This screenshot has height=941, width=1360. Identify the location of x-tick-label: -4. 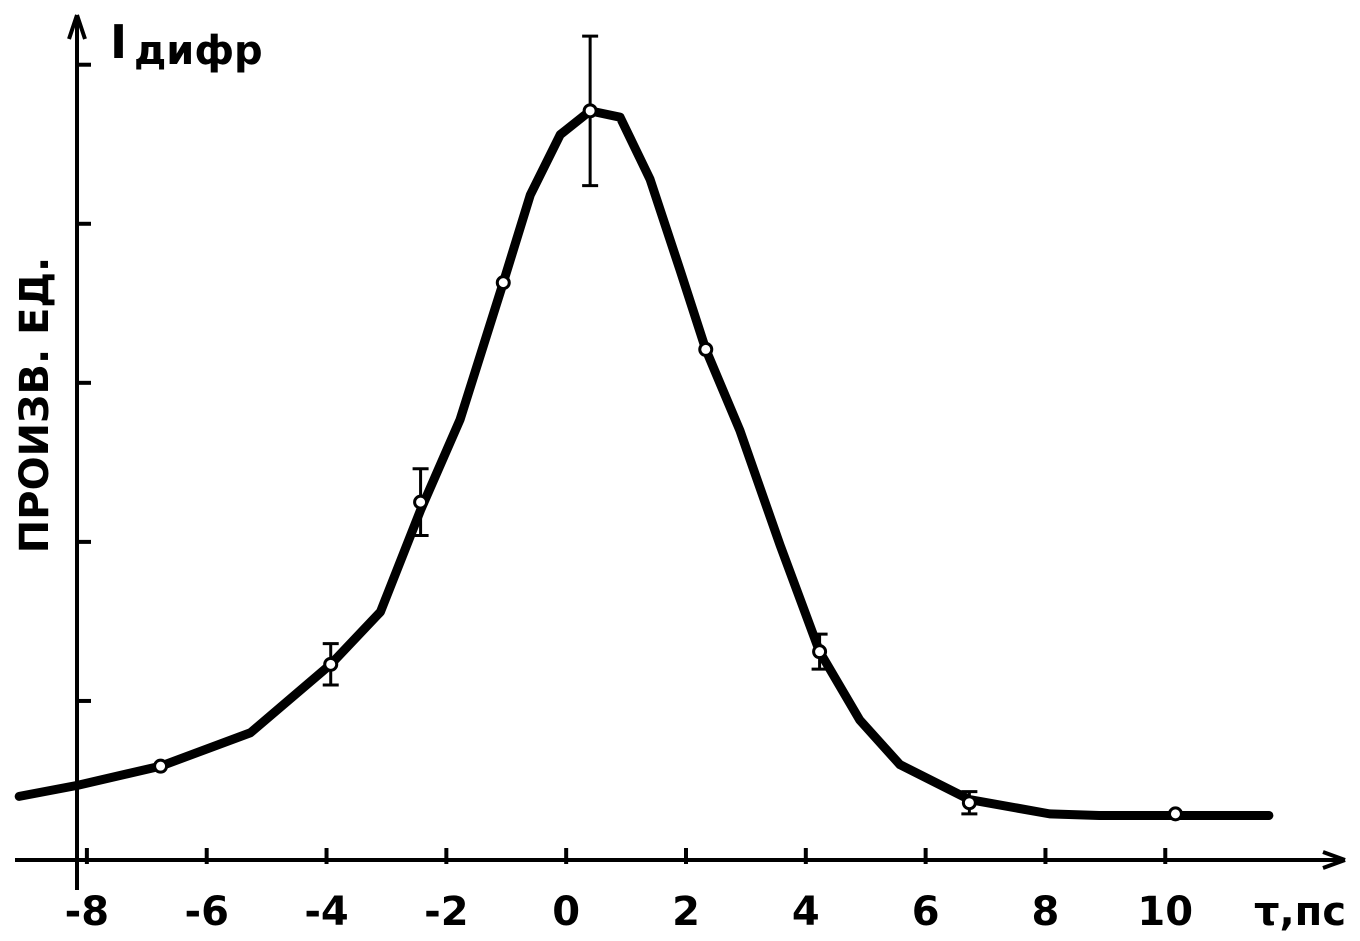
(326, 912).